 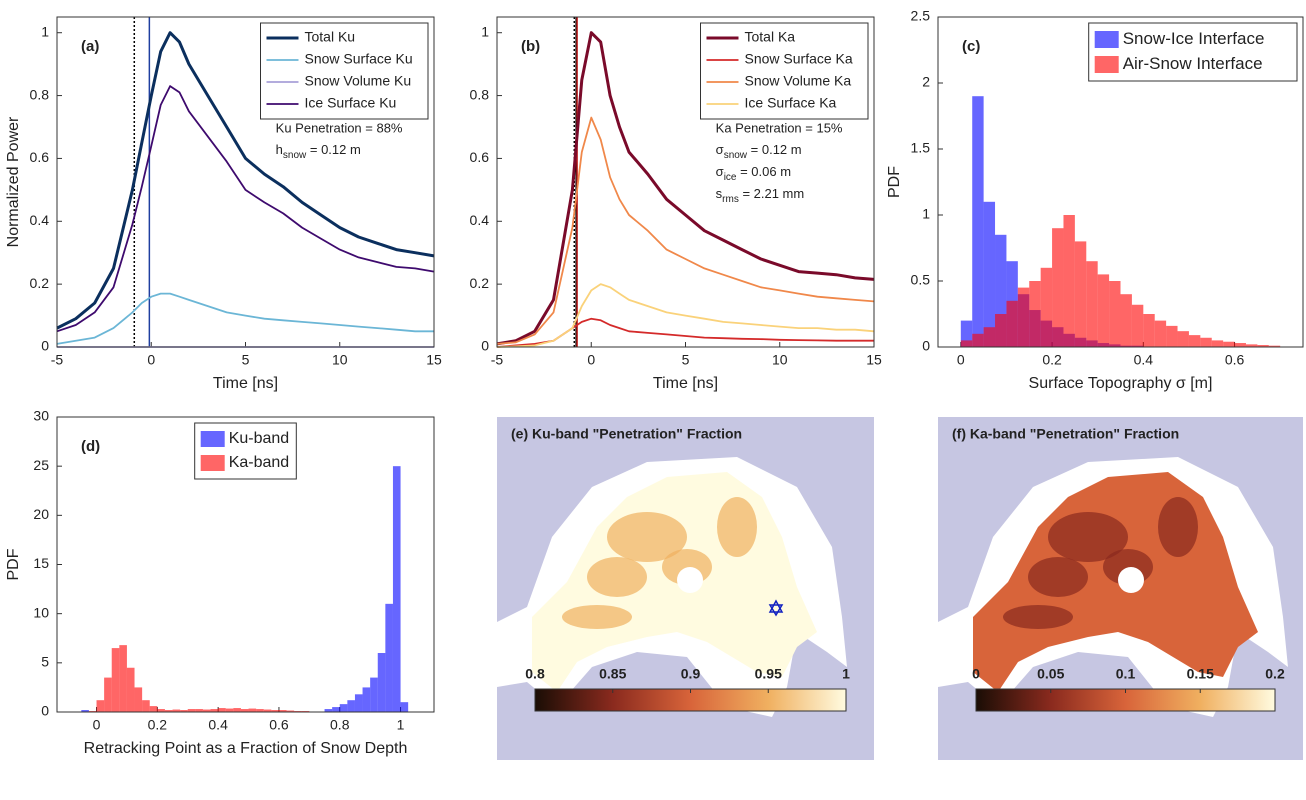 I want to click on y-tick-label: 20, so click(x=41, y=514).